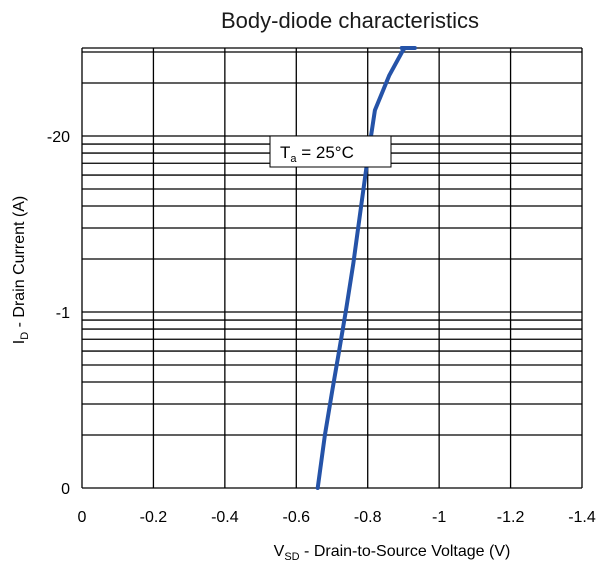 The width and height of the screenshot is (599, 565). Describe the element at coordinates (366, 268) in the screenshot. I see `series-line` at that location.